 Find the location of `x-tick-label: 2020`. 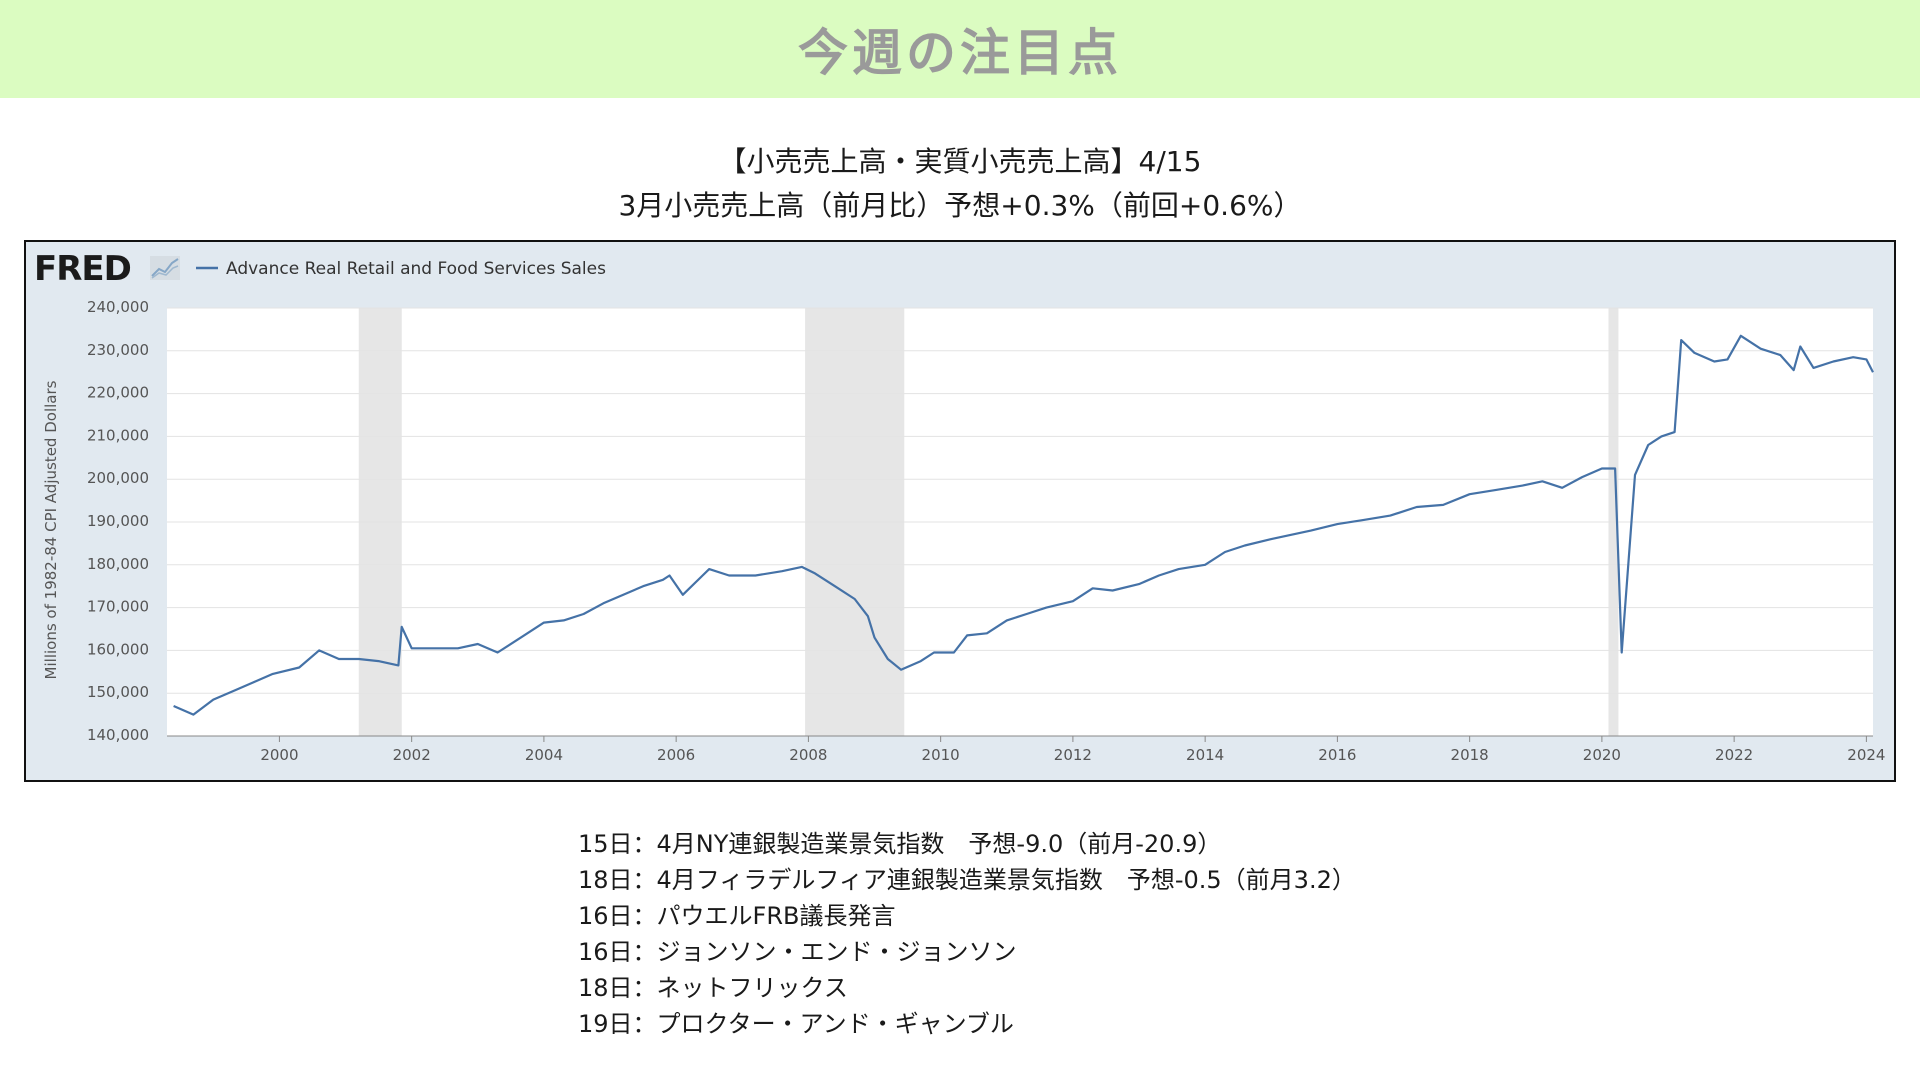

x-tick-label: 2020 is located at coordinates (1602, 755).